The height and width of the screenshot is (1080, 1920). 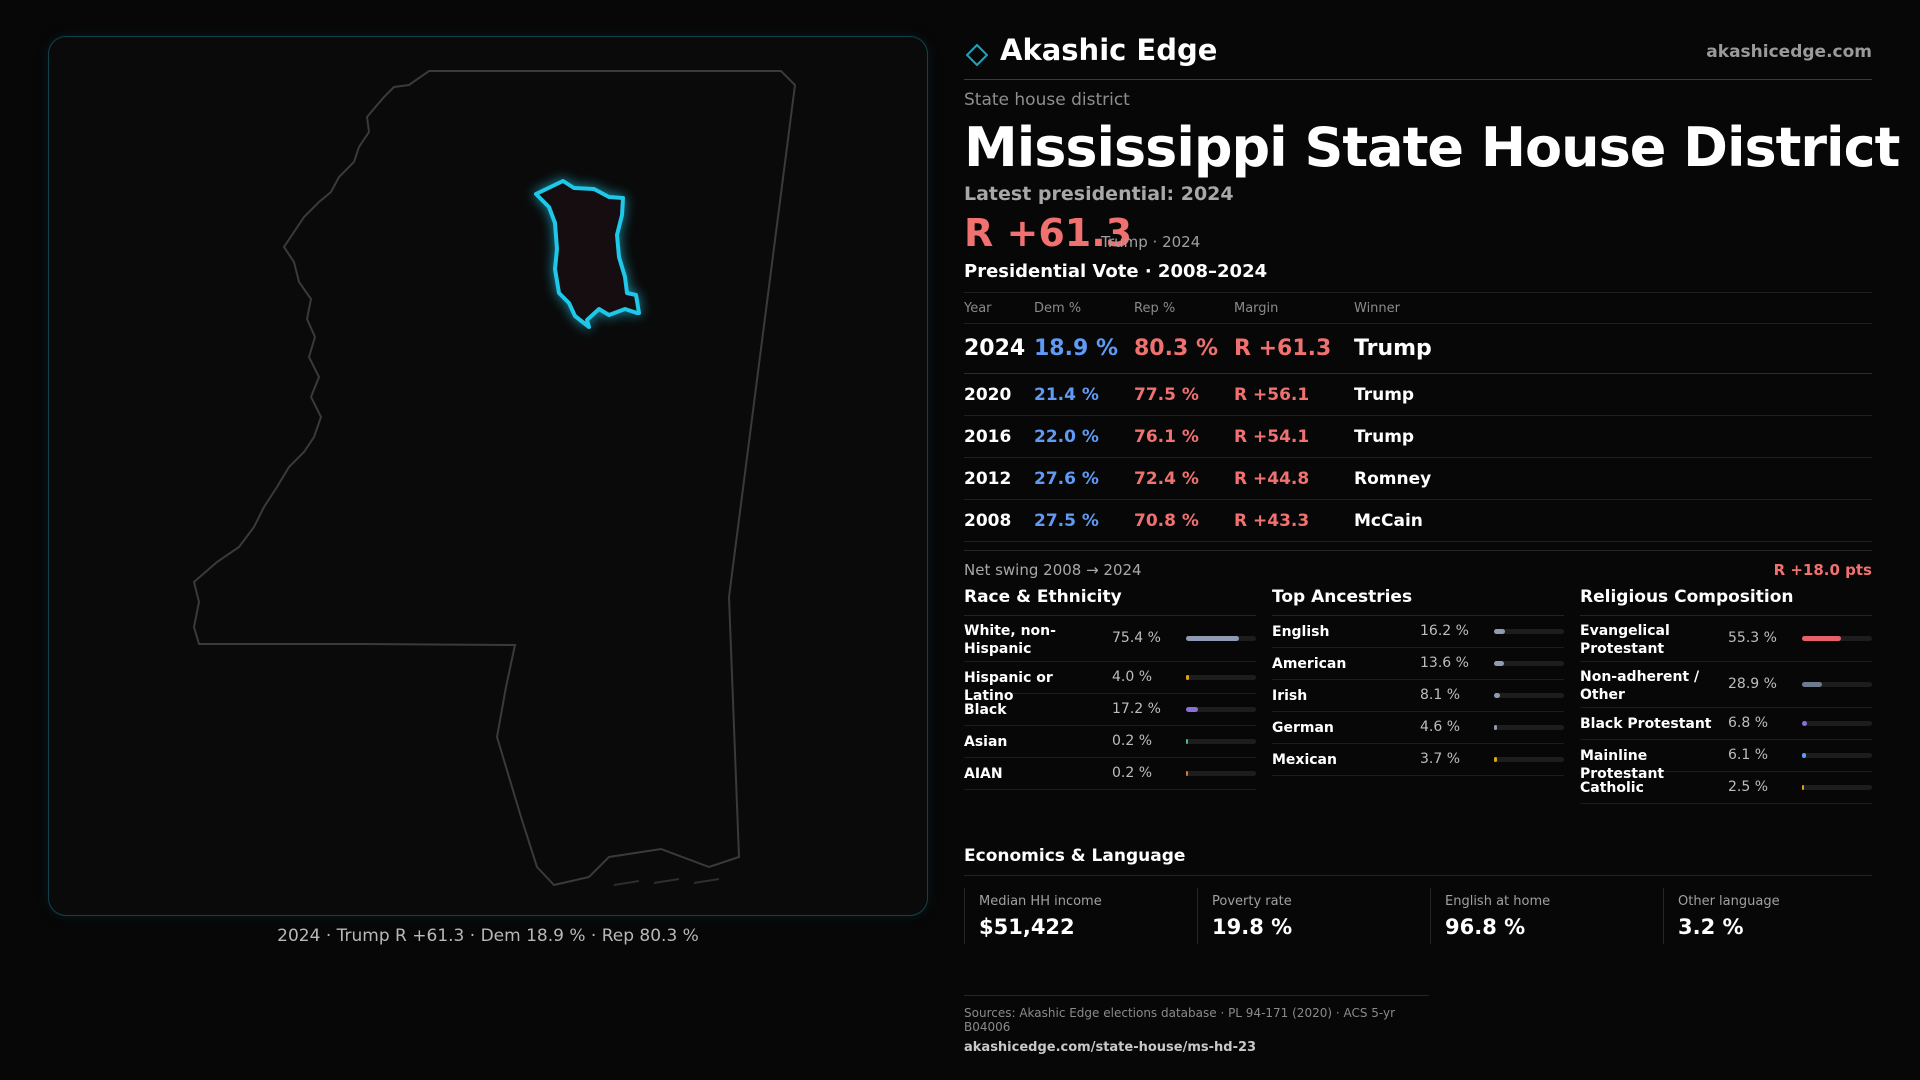 I want to click on demographic-percent: 13.6 %, so click(x=1444, y=663).